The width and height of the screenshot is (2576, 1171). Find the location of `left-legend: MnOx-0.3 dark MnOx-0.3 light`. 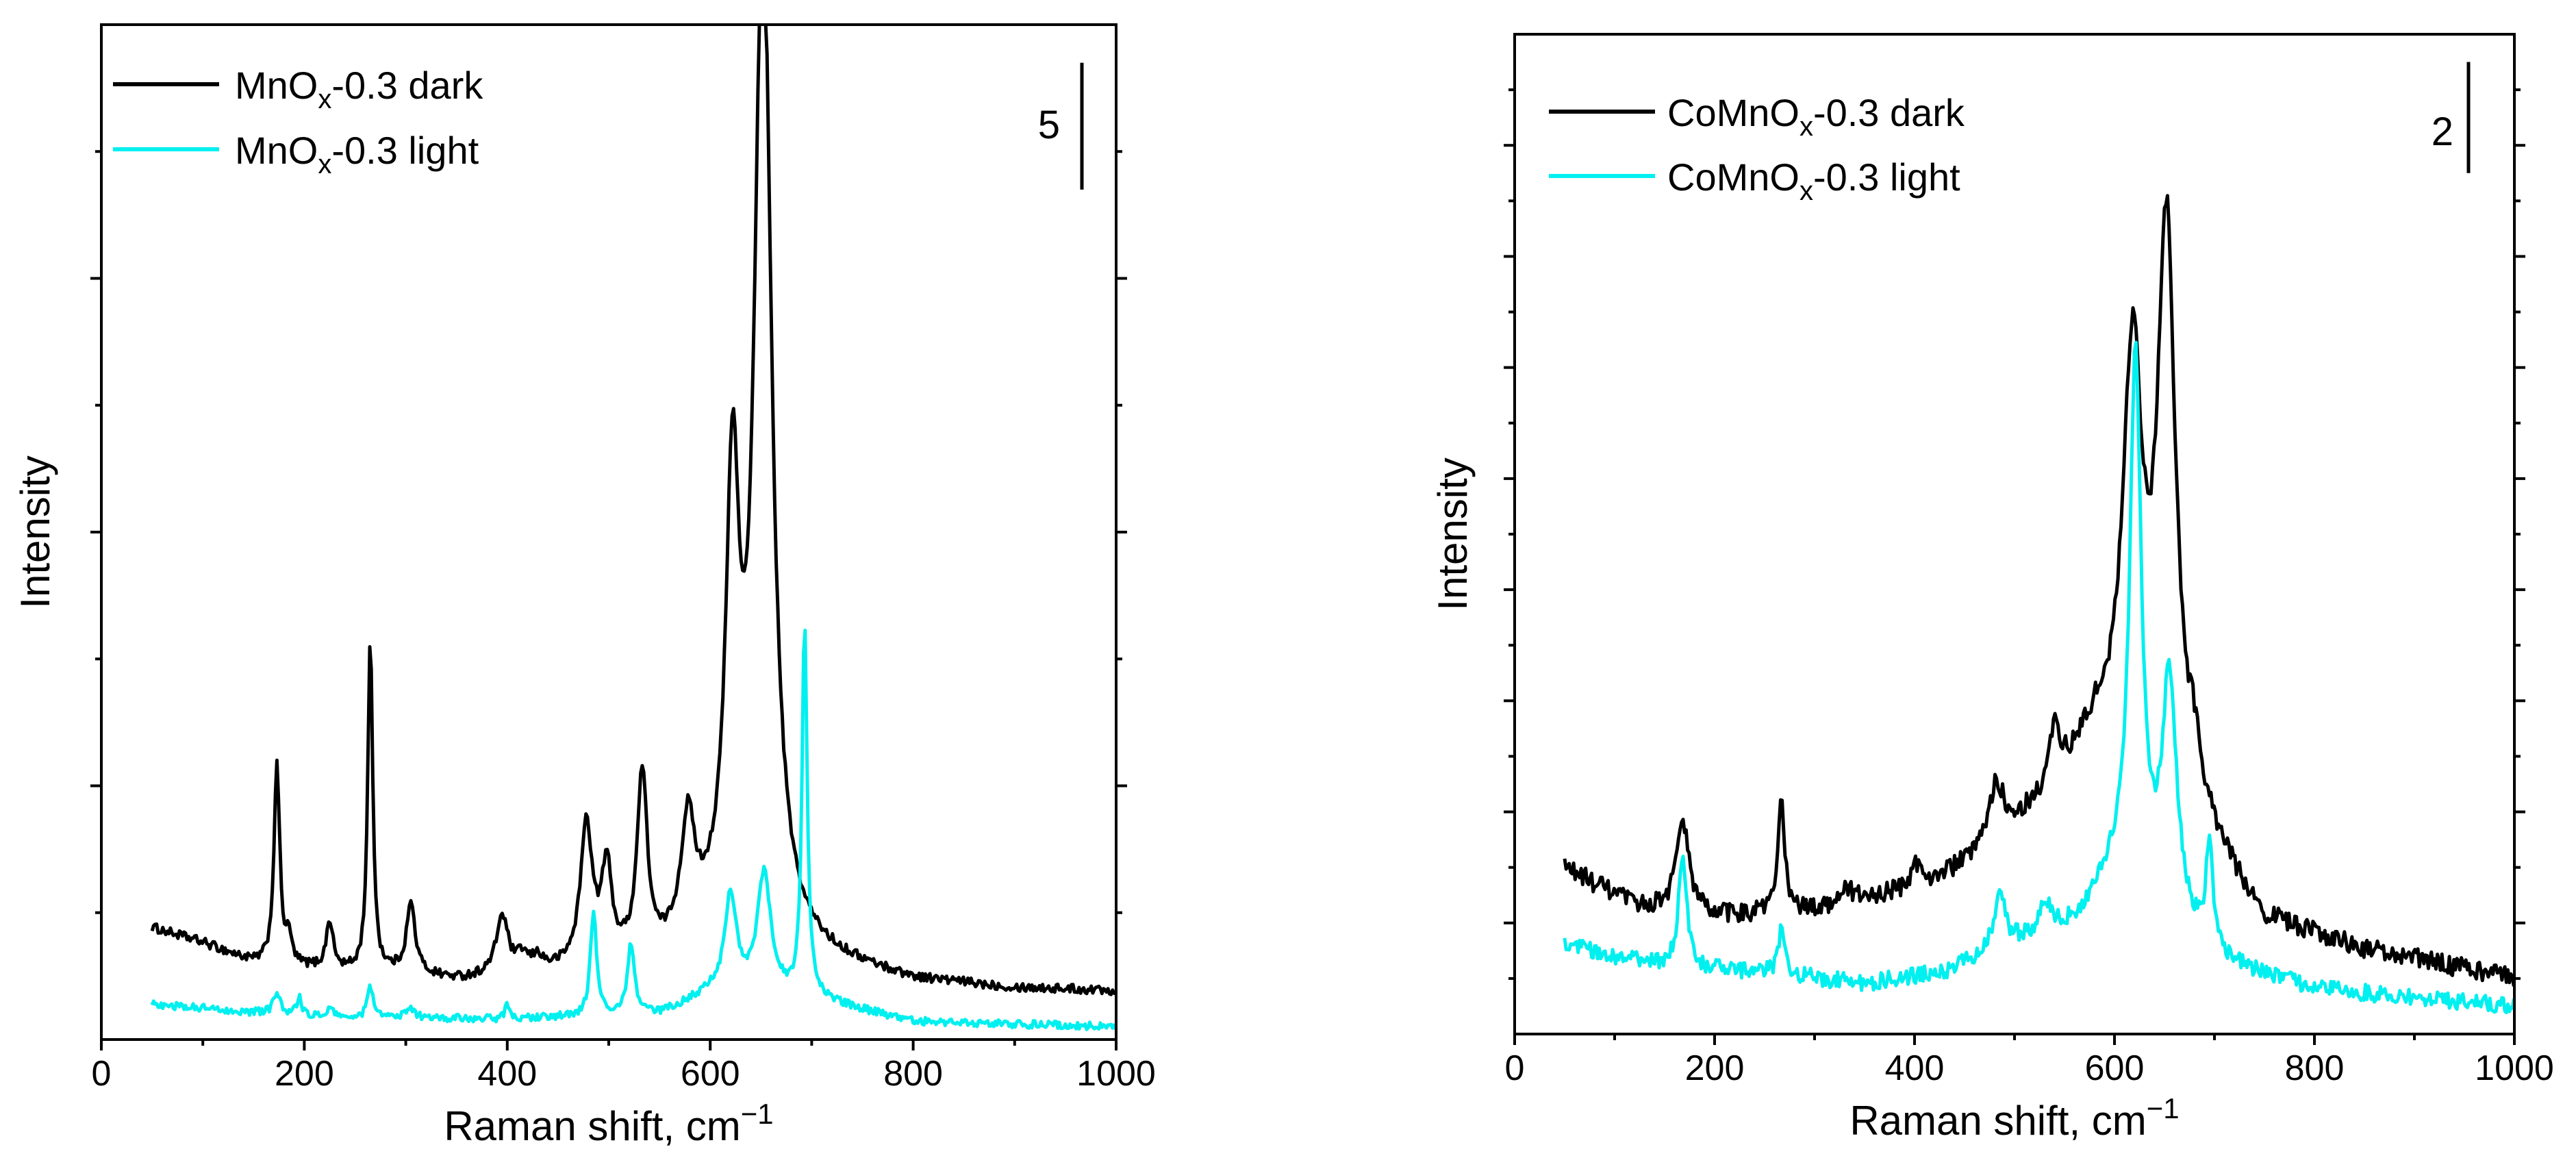

left-legend: MnOx-0.3 dark MnOx-0.3 light is located at coordinates (298, 121).